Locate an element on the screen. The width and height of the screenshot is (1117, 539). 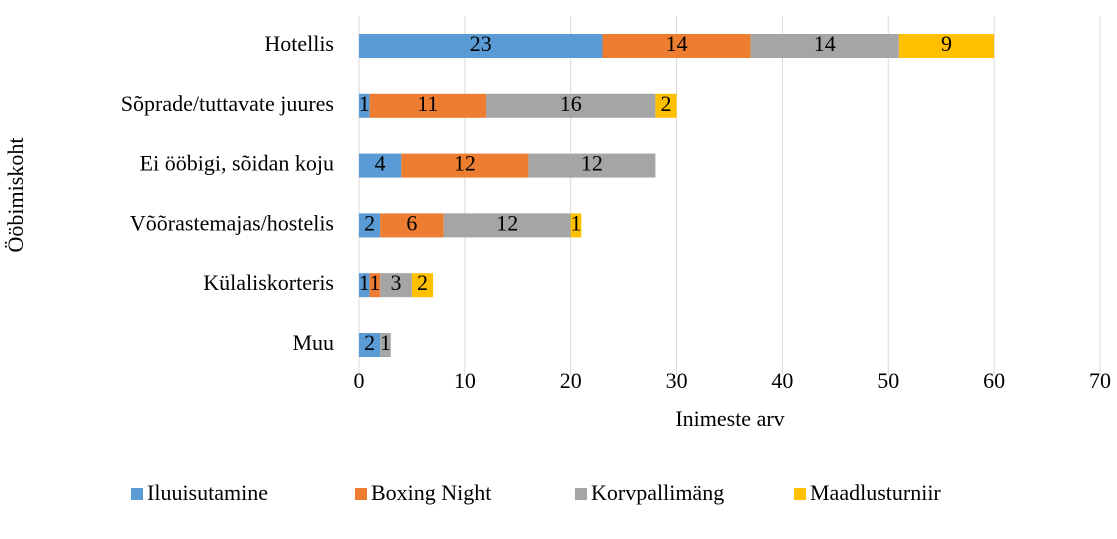
legend-label: Boxing Night is located at coordinates (431, 492).